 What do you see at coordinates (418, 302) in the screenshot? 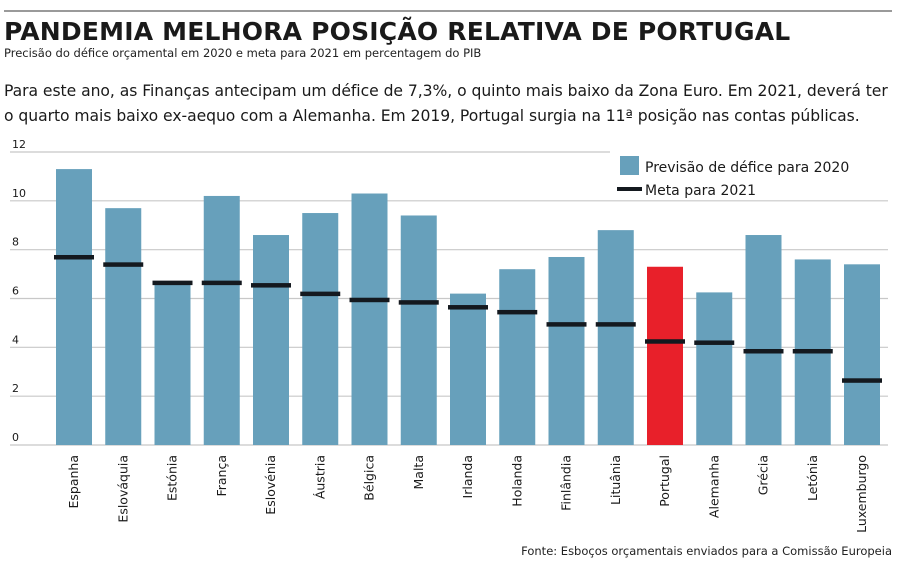
I see `meta-marker-malta` at bounding box center [418, 302].